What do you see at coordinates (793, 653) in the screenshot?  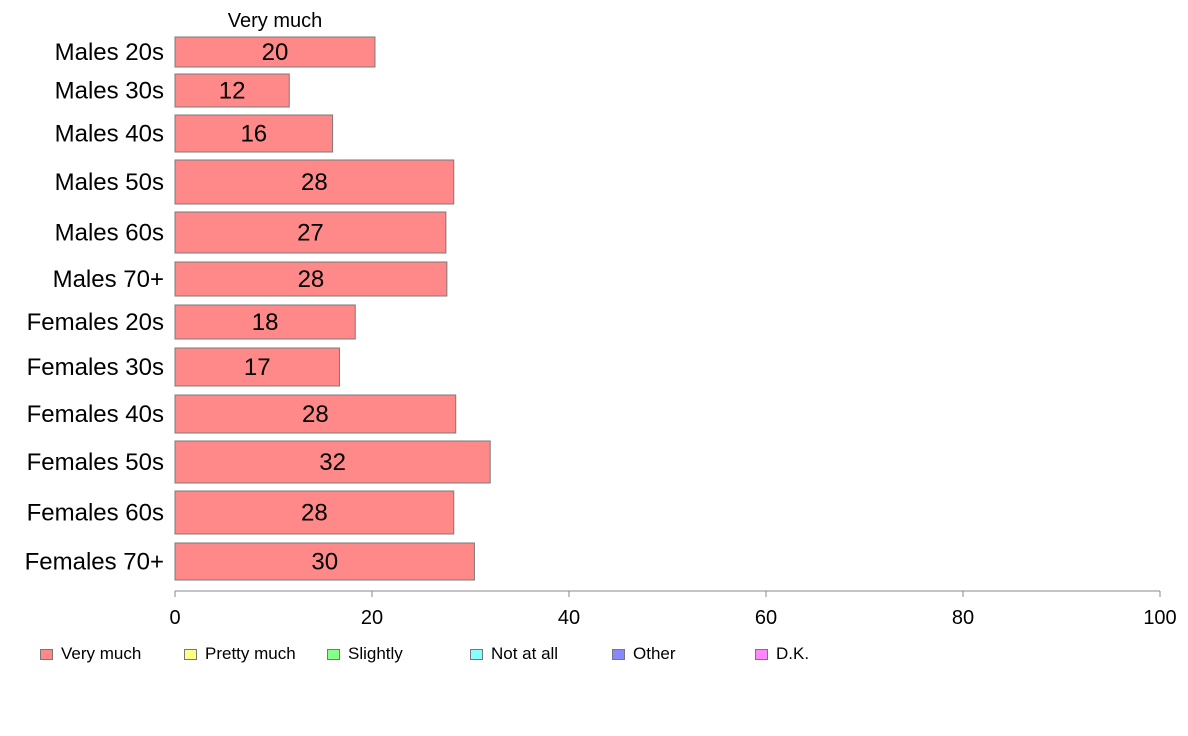 I see `legend-label: D.K.` at bounding box center [793, 653].